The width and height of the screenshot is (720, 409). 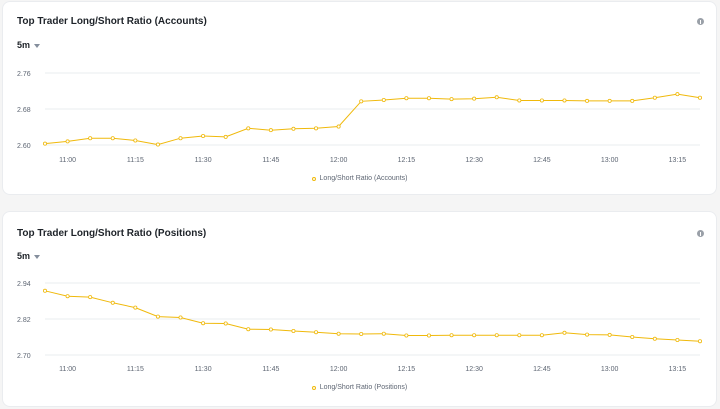 I want to click on y-tick-label: 2.68, so click(x=24, y=110).